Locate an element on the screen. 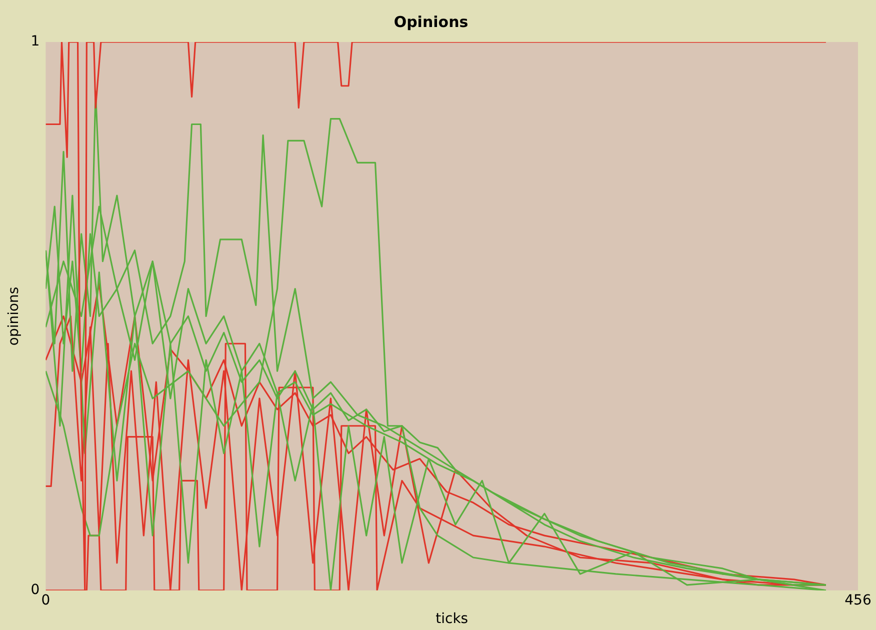  y-tick-label: 1 is located at coordinates (35, 42).